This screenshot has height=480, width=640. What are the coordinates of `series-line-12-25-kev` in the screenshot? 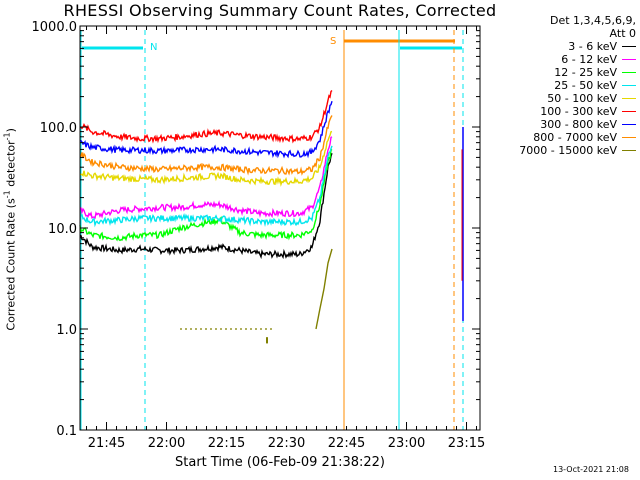 It's located at (206, 195).